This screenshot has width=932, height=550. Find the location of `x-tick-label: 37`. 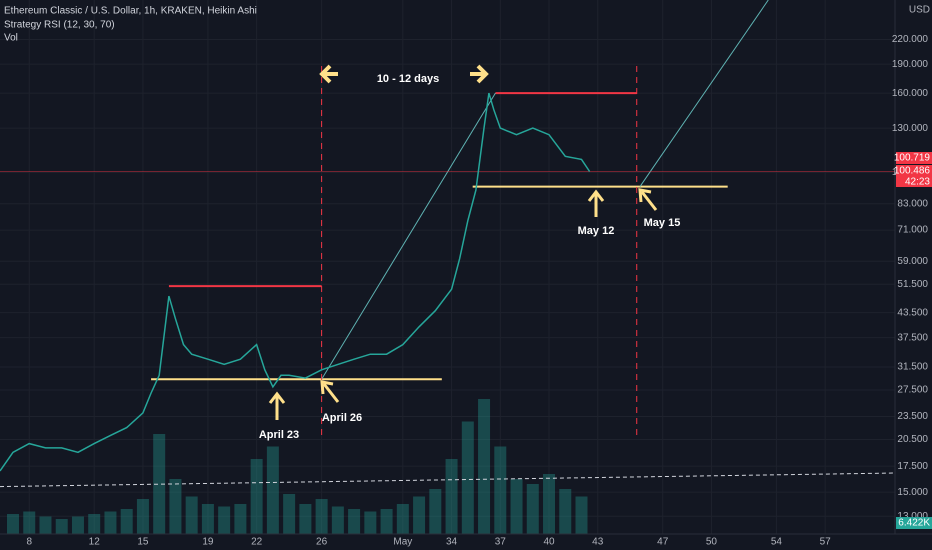

x-tick-label: 37 is located at coordinates (501, 542).